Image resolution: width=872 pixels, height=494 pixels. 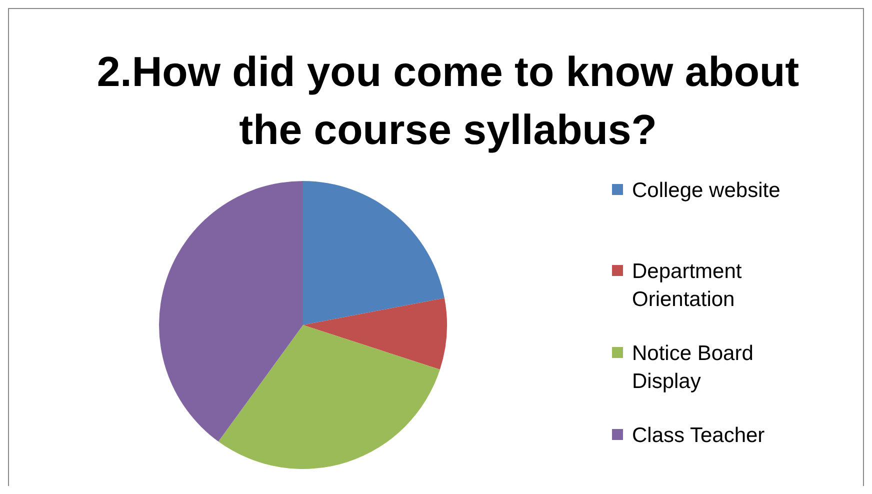 I want to click on legend-label: Class Teacher, so click(x=698, y=435).